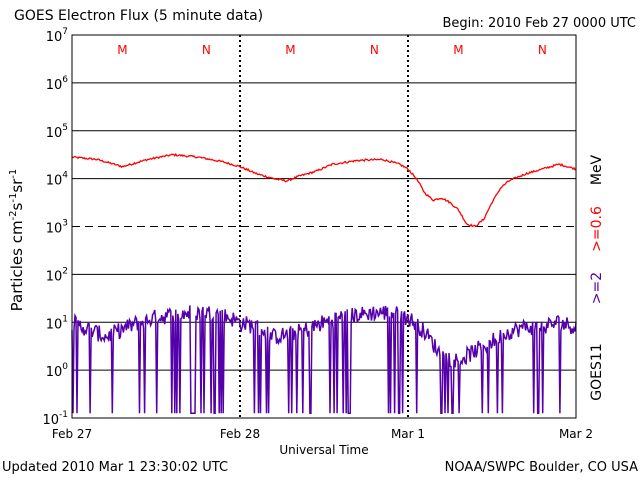  I want to click on y-tick-label: 10⁻¹, so click(55, 419).